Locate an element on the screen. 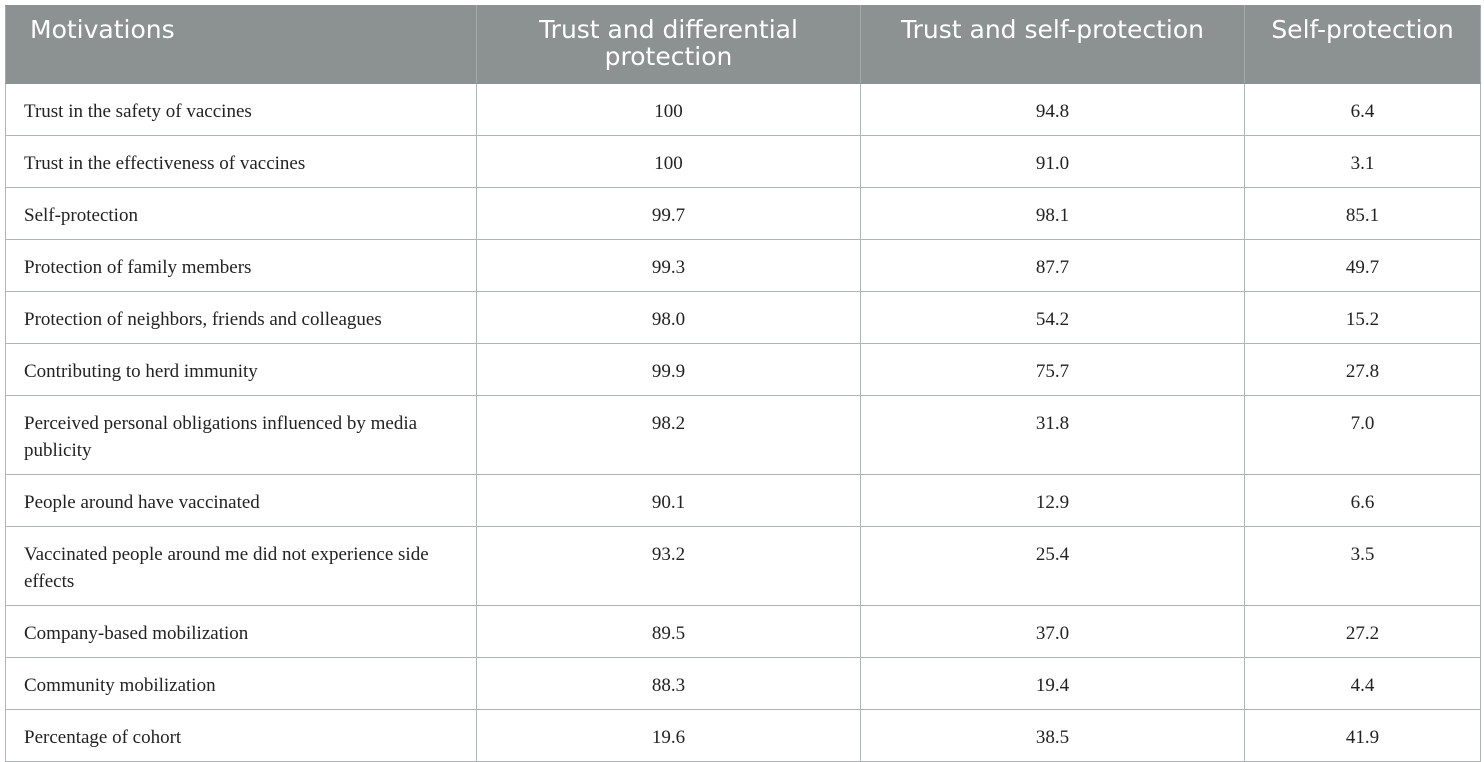 This screenshot has height=762, width=1484. cell-self-protection: 27.8 is located at coordinates (1362, 369).